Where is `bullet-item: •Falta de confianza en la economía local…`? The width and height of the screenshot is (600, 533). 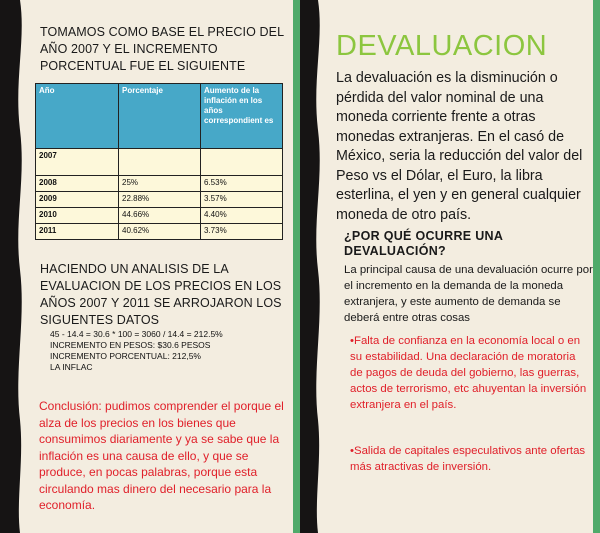
bullet-item: •Falta de confianza en la economía local… is located at coordinates (468, 373).